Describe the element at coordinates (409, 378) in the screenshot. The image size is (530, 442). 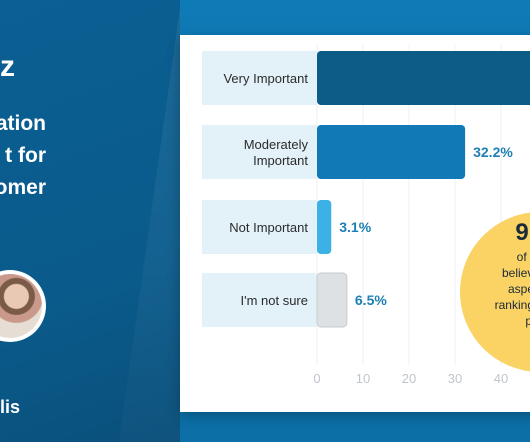
I see `x-tick-label: 20` at that location.